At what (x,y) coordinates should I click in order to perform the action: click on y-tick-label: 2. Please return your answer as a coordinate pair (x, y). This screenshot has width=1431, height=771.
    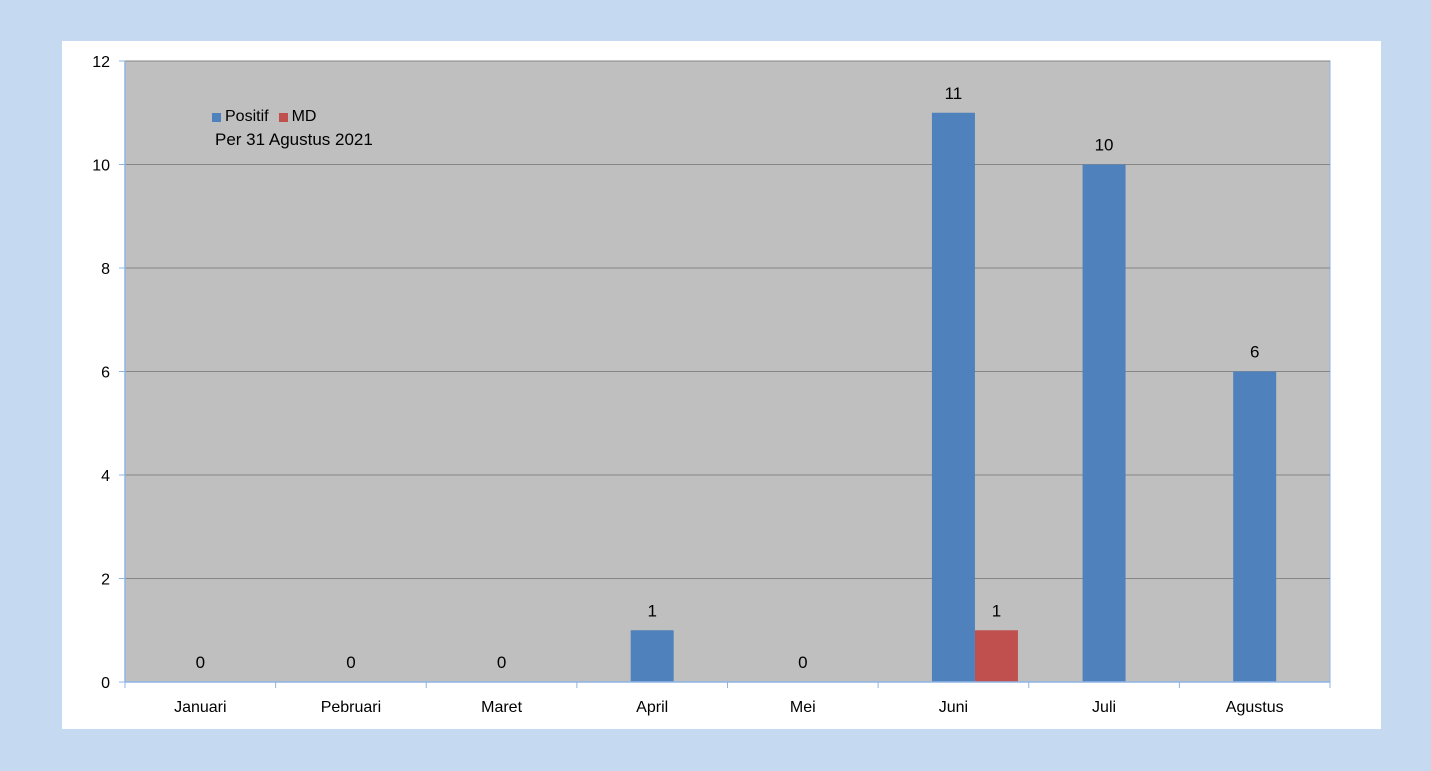
    Looking at the image, I should click on (105, 580).